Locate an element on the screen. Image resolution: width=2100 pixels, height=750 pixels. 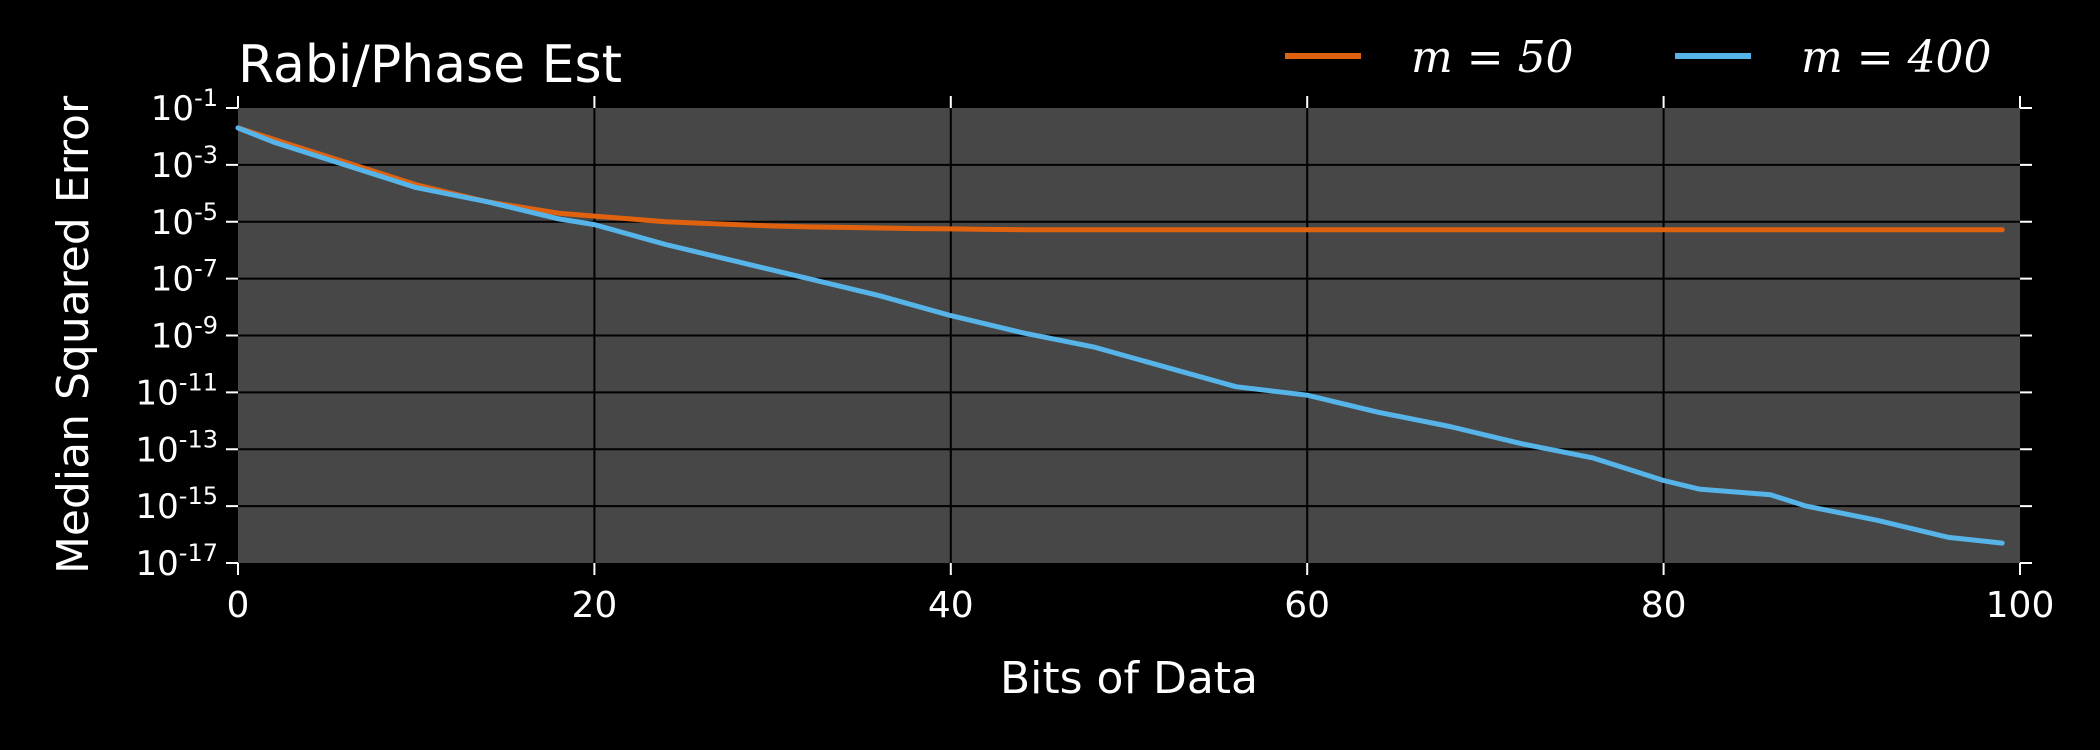
x-tick-label: 80 is located at coordinates (1664, 605).